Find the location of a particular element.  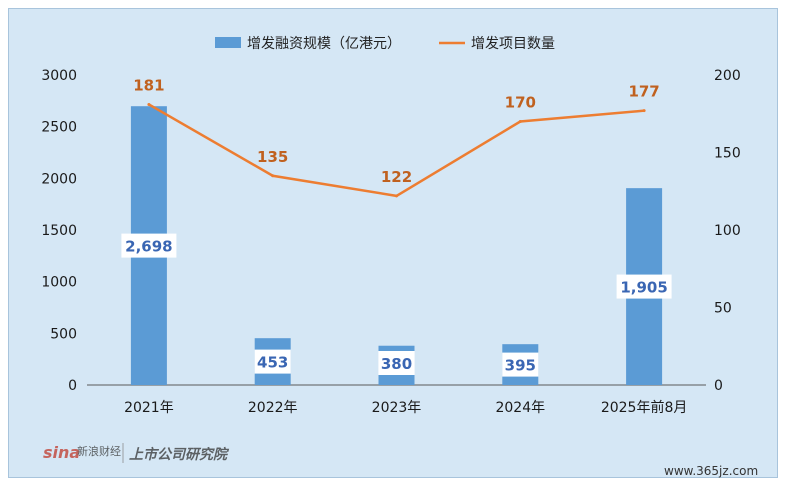

y-right-tick-label: 0 is located at coordinates (718, 386).